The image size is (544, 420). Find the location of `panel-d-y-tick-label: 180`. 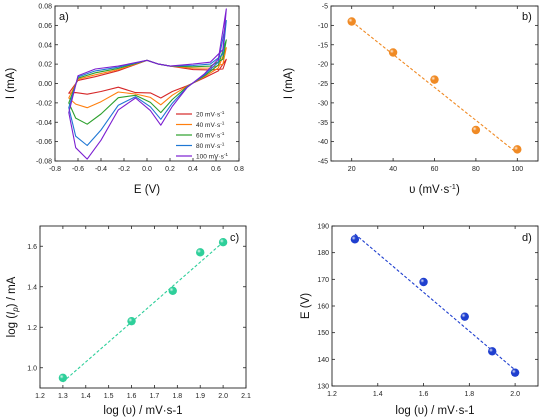

panel-d-y-tick-label: 180 is located at coordinates (323, 253).